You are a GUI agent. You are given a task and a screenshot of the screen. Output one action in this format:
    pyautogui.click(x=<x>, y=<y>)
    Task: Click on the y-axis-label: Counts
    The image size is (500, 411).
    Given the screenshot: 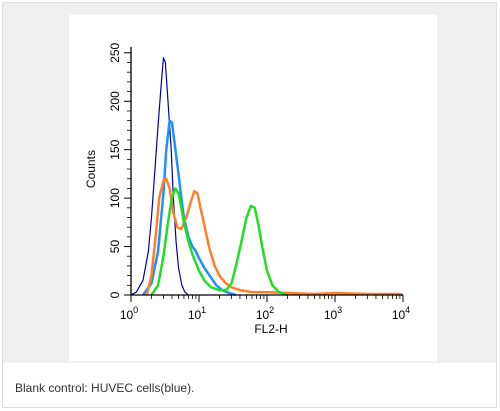 What is the action you would take?
    pyautogui.click(x=91, y=169)
    